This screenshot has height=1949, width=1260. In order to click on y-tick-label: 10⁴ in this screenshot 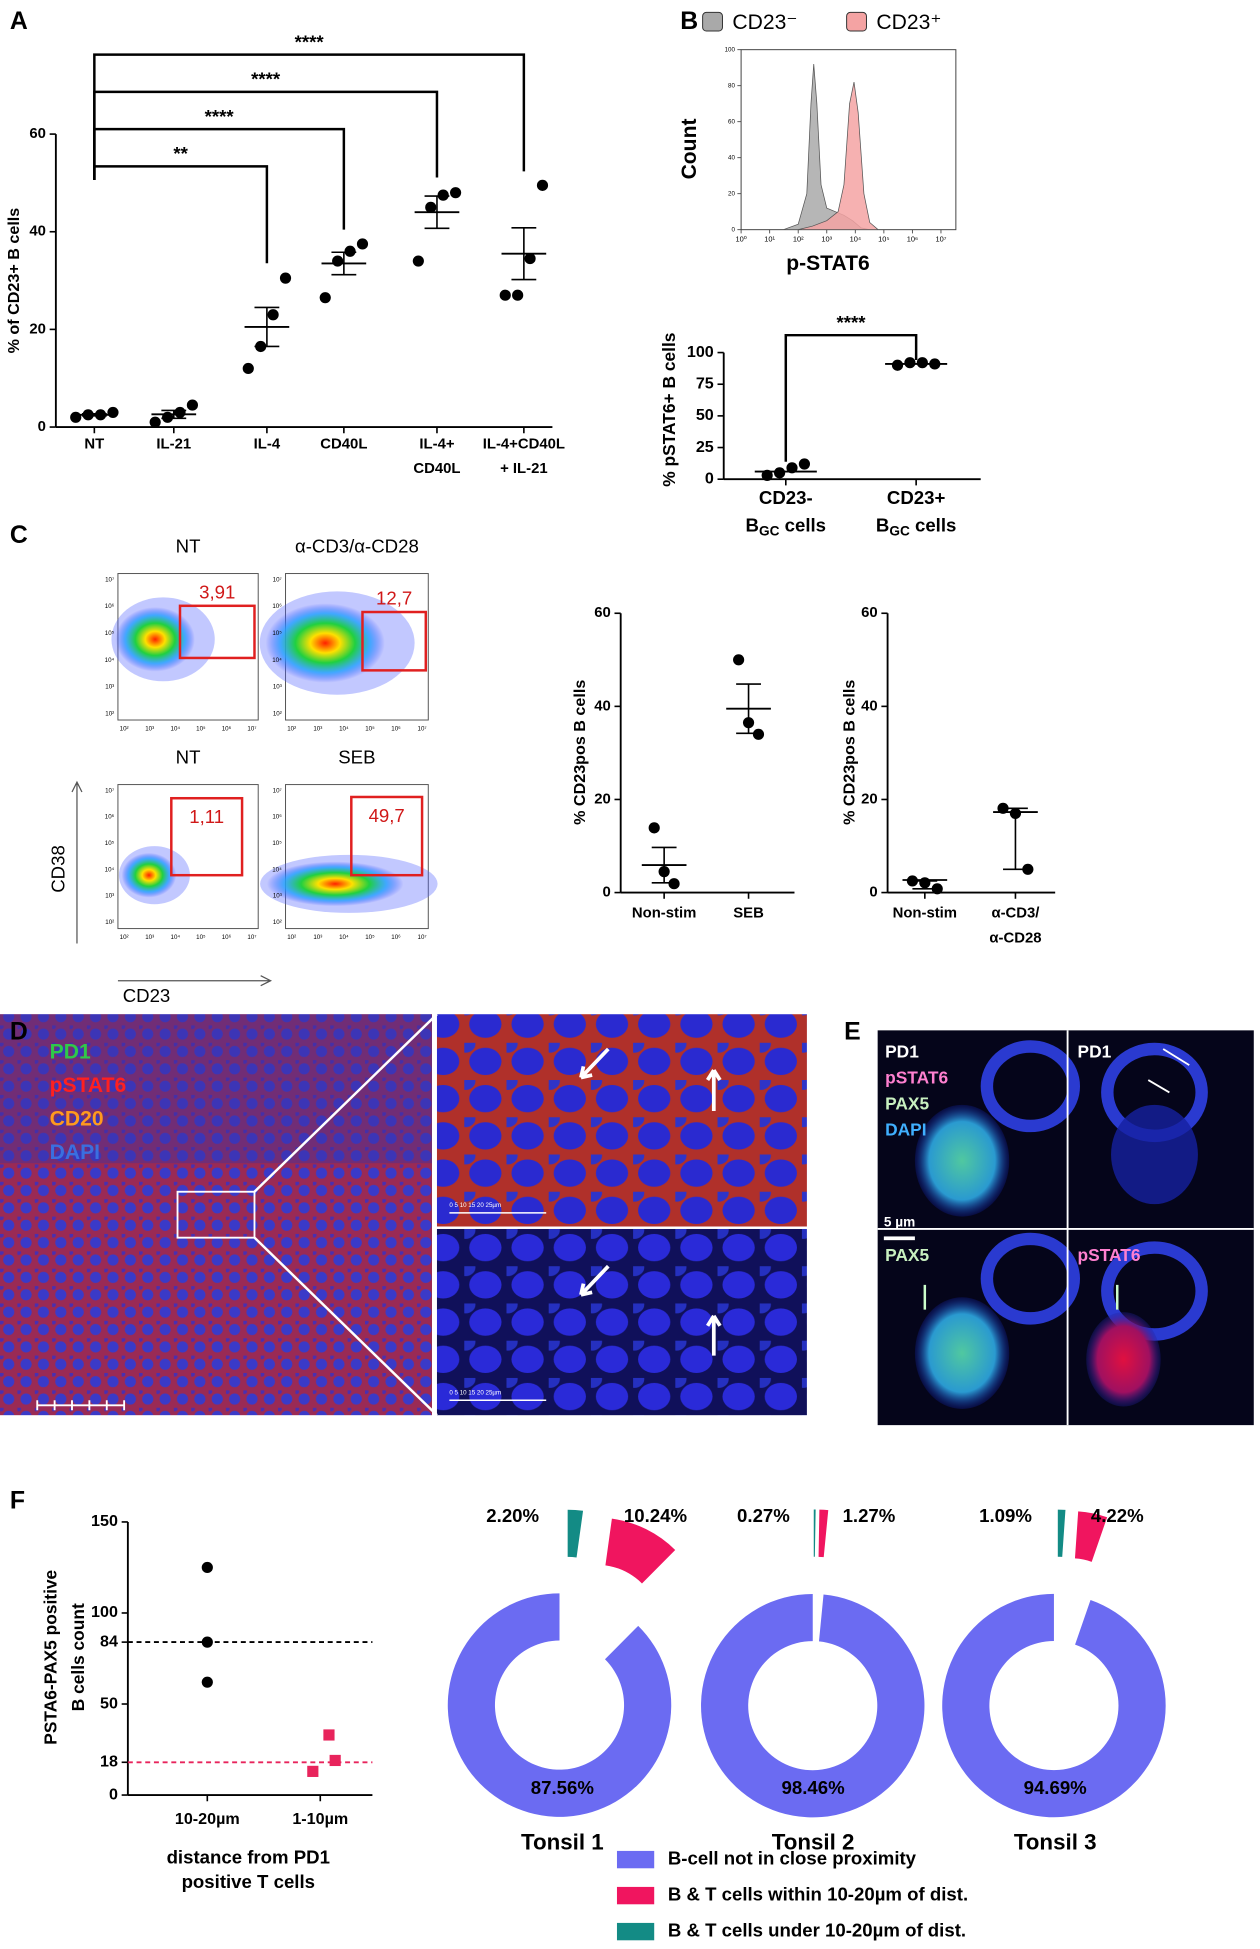, I will do `click(277, 869)`.